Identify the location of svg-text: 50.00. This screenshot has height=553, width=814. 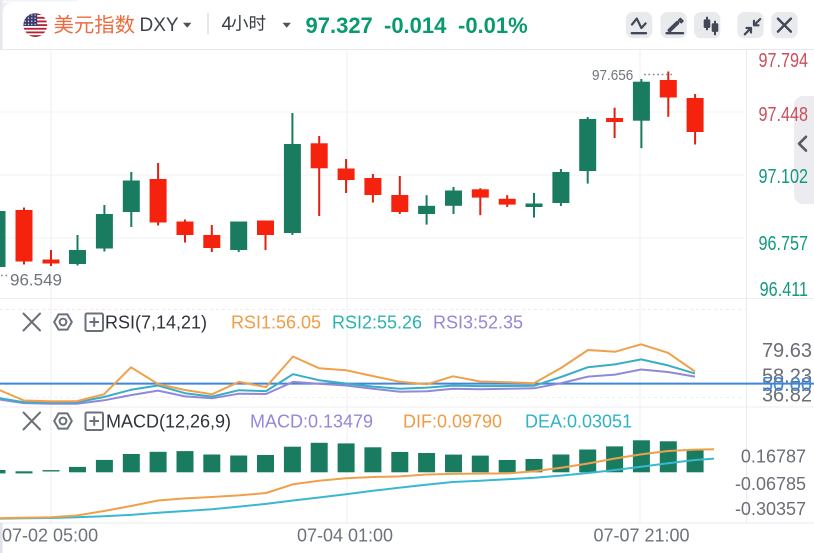
(787, 385).